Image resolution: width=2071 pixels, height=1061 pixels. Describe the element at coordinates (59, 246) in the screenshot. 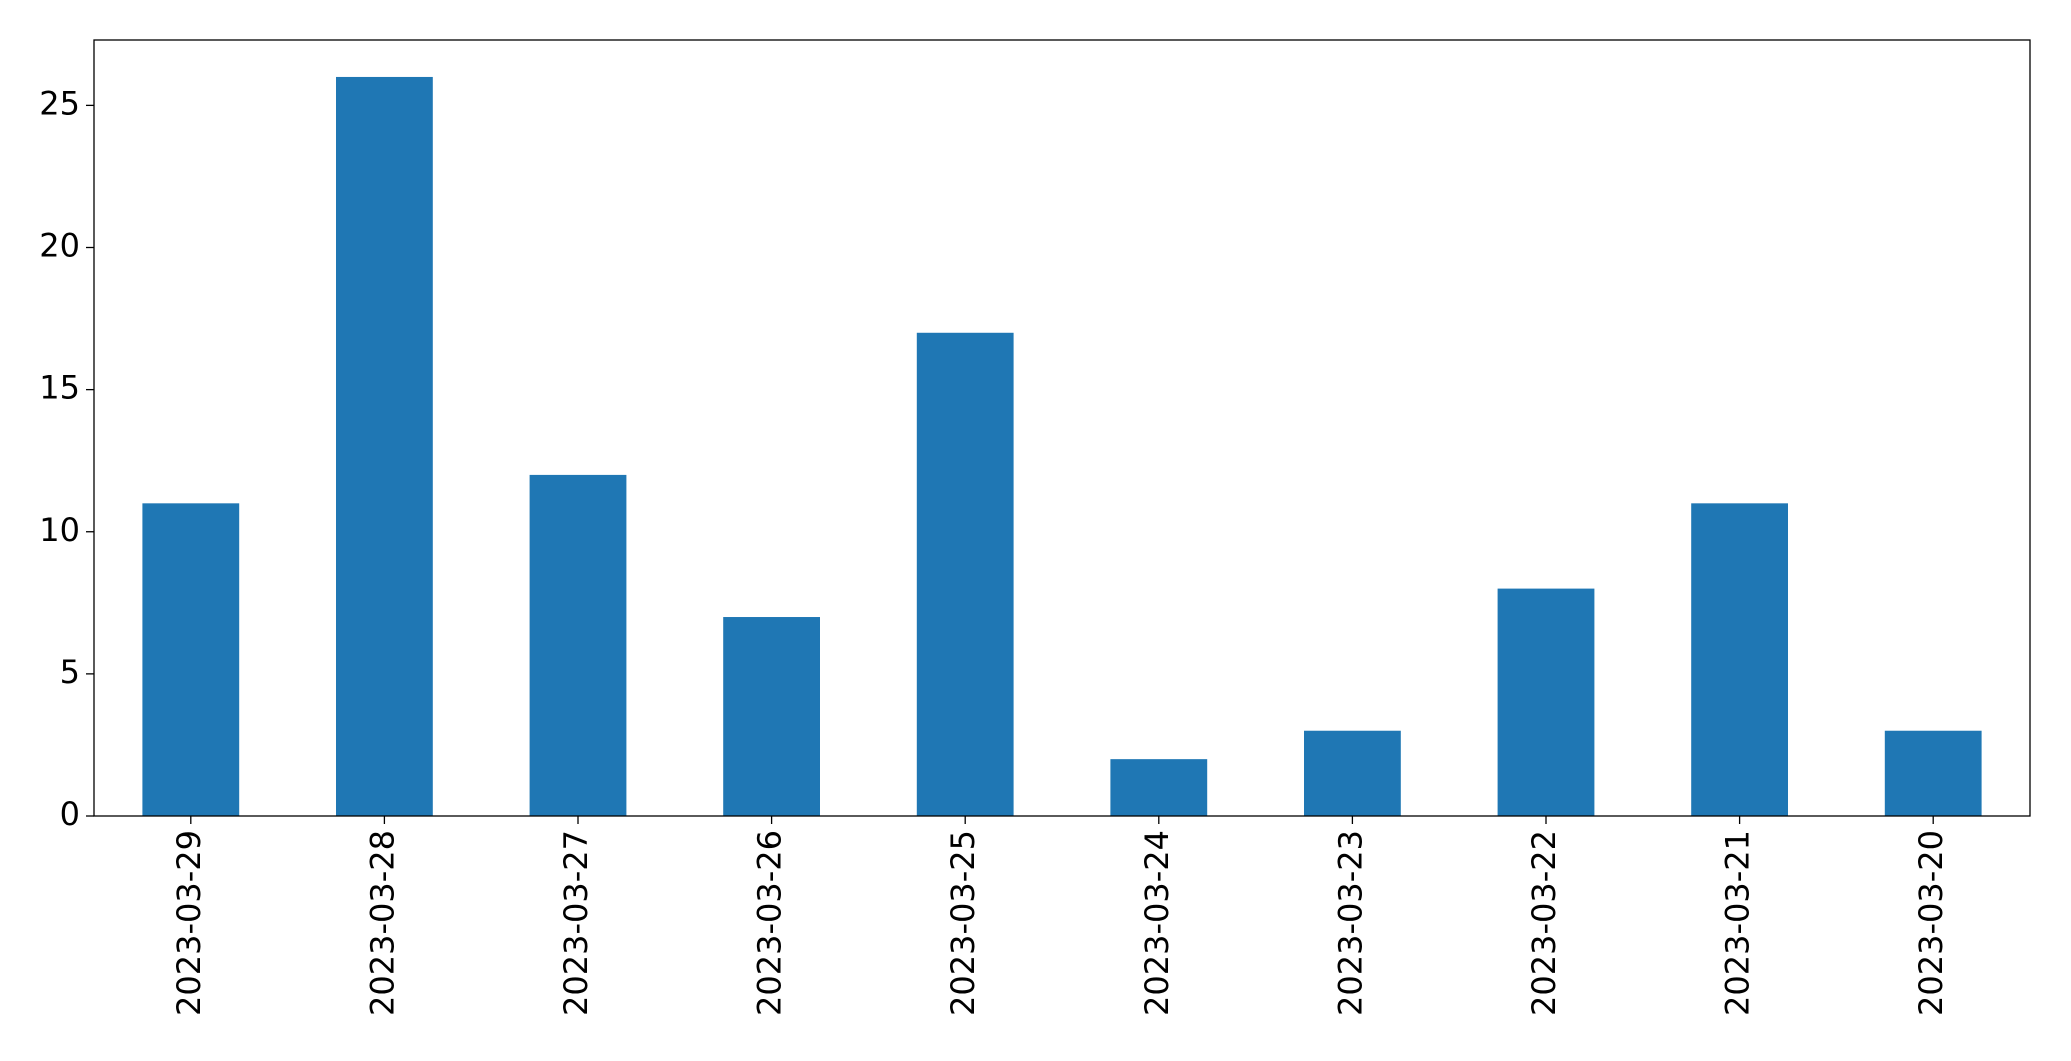

I see `y-tick-label: 20` at that location.